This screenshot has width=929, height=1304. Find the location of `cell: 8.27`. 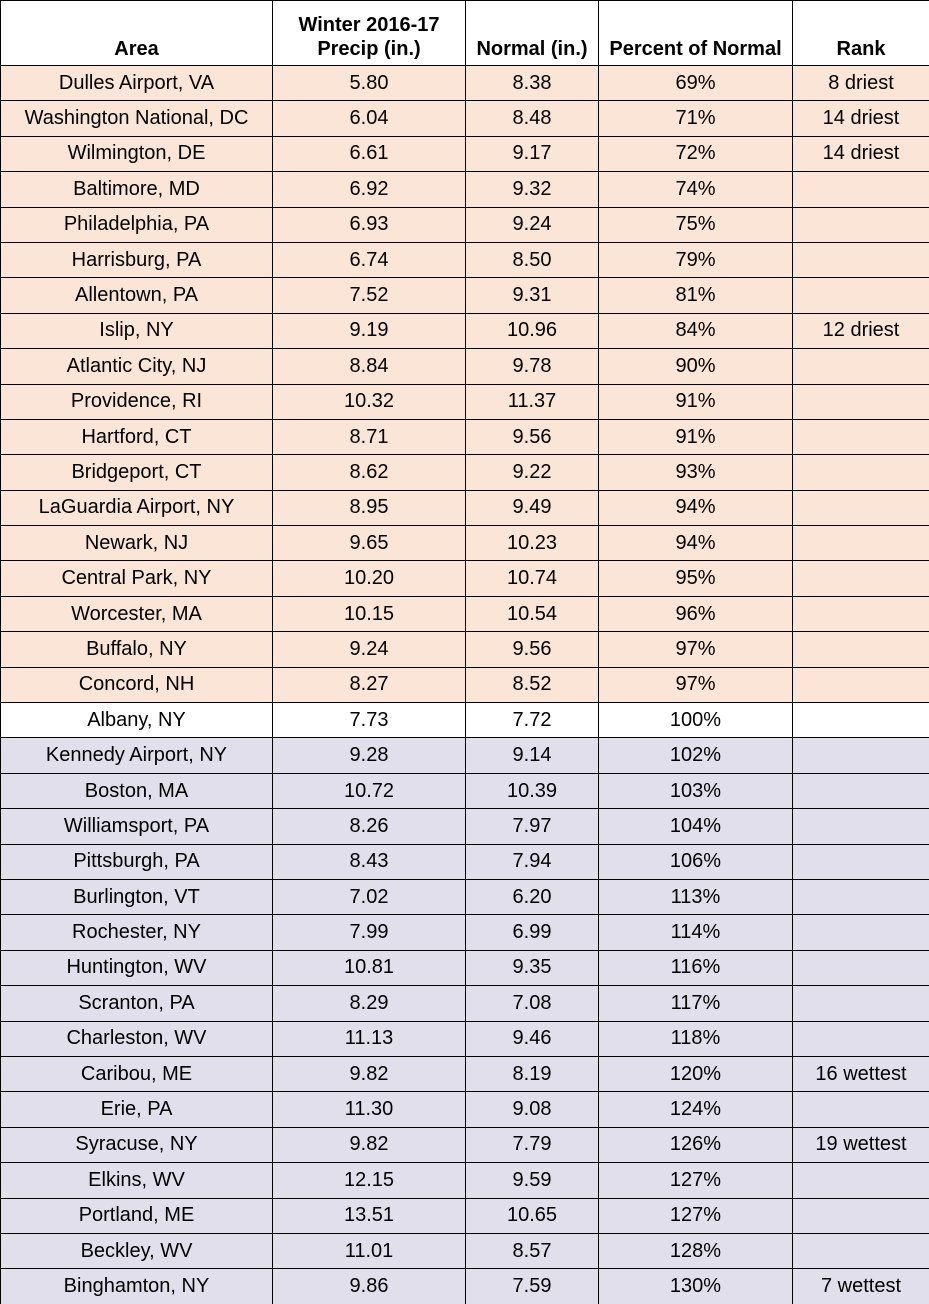

cell: 8.27 is located at coordinates (369, 685).